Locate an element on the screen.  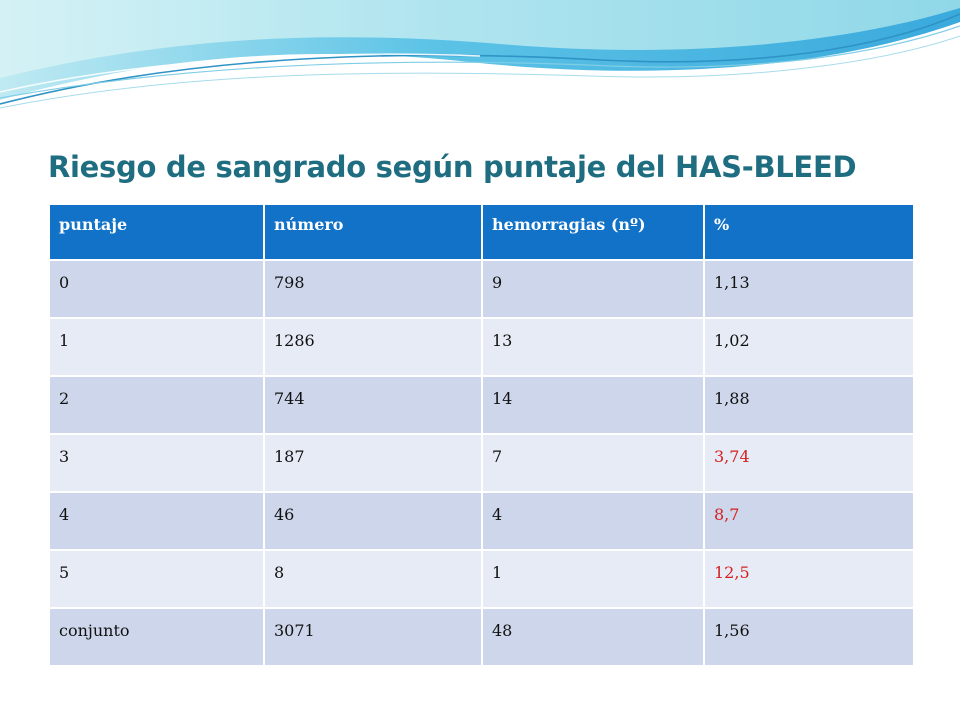
cell-numero: 1286 is located at coordinates (373, 347).